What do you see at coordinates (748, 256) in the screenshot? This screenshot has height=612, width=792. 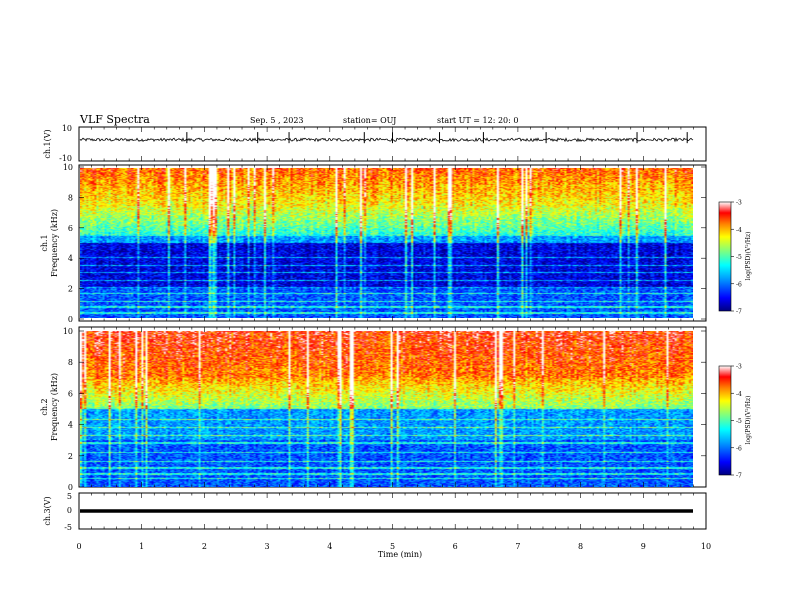 I see `ch1-colorbar-label: log(PSD)(V²/Hz)` at bounding box center [748, 256].